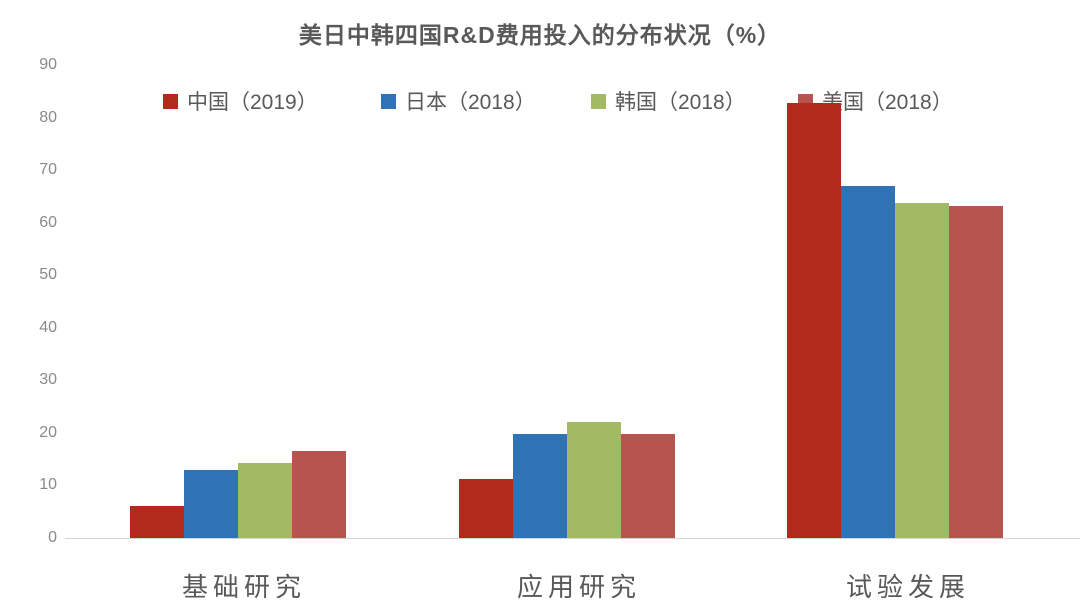 This screenshot has width=1080, height=607. I want to click on bar-基础研究-中国（2019）, so click(157, 522).